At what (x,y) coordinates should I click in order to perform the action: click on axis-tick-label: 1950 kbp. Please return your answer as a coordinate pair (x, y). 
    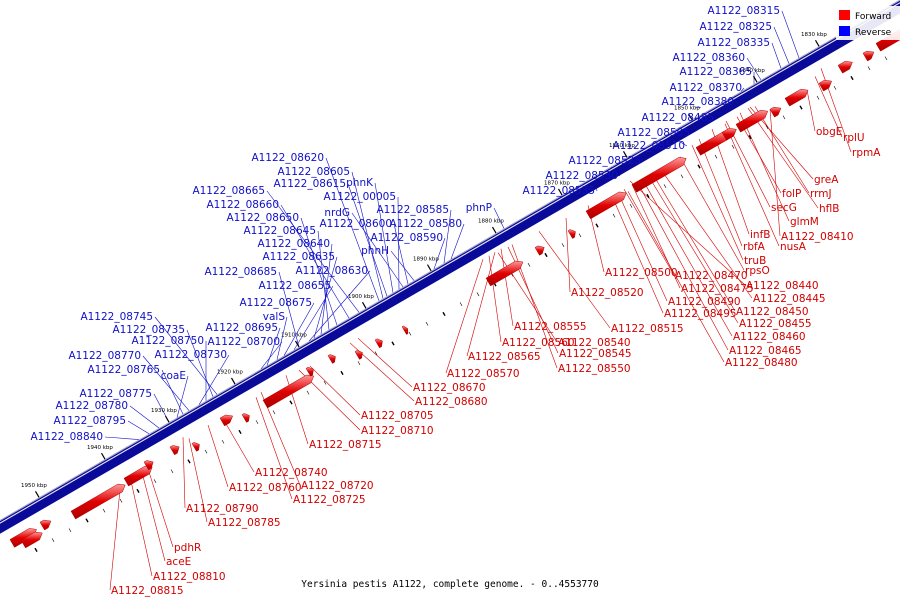
    Looking at the image, I should click on (34, 486).